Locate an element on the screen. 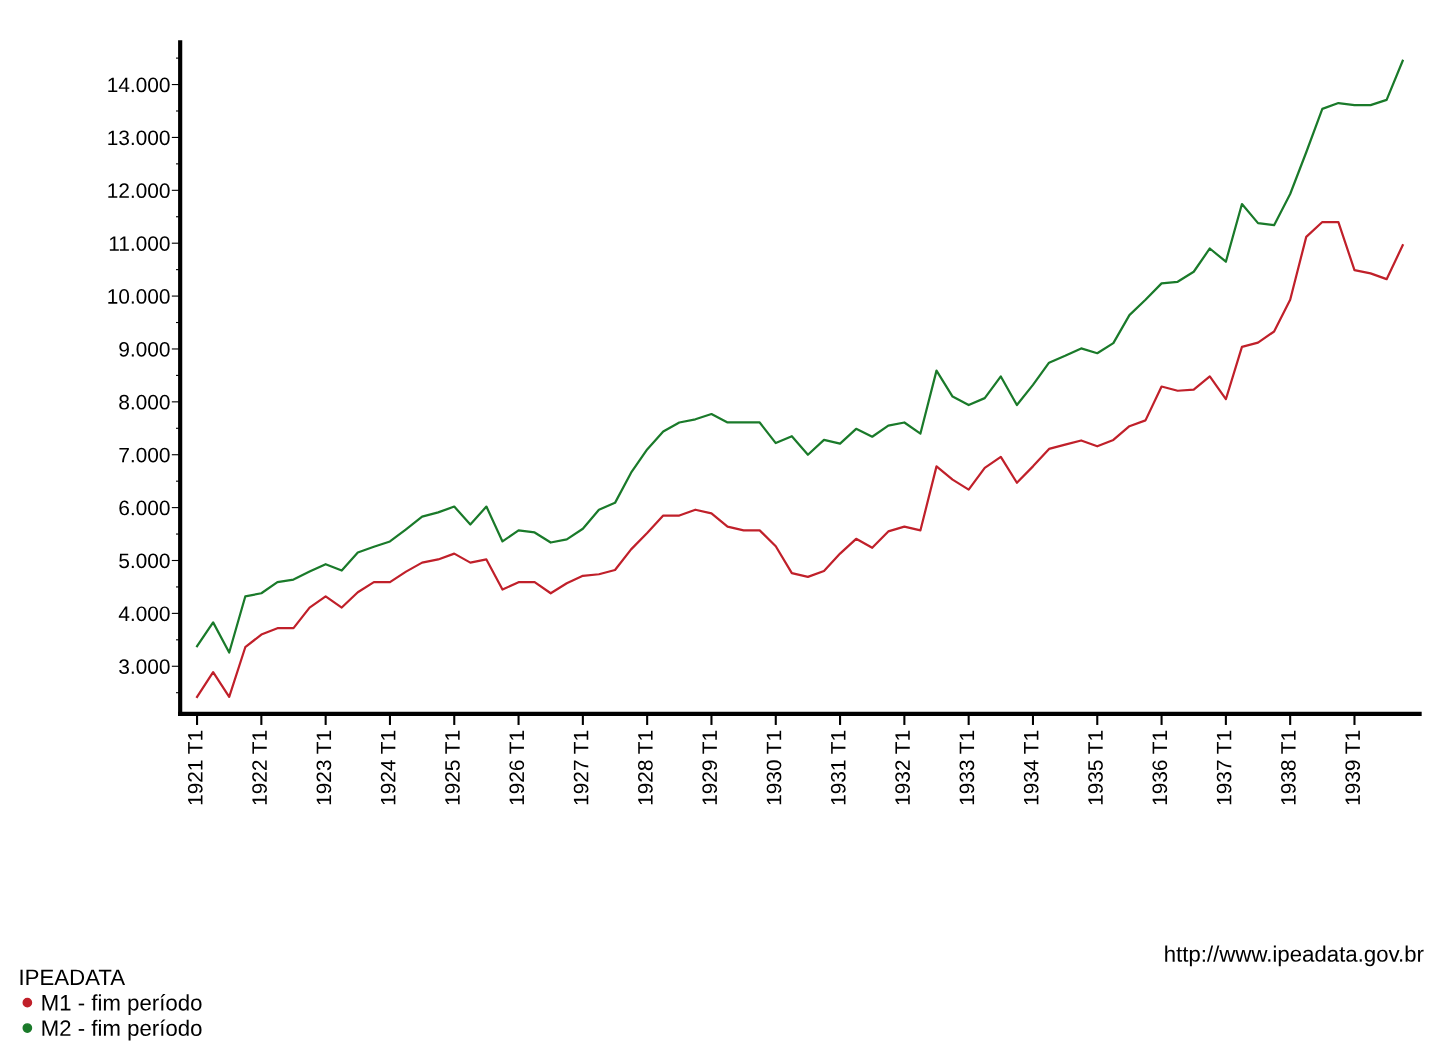  x-tick-label: 1933 T1 is located at coordinates (967, 767).